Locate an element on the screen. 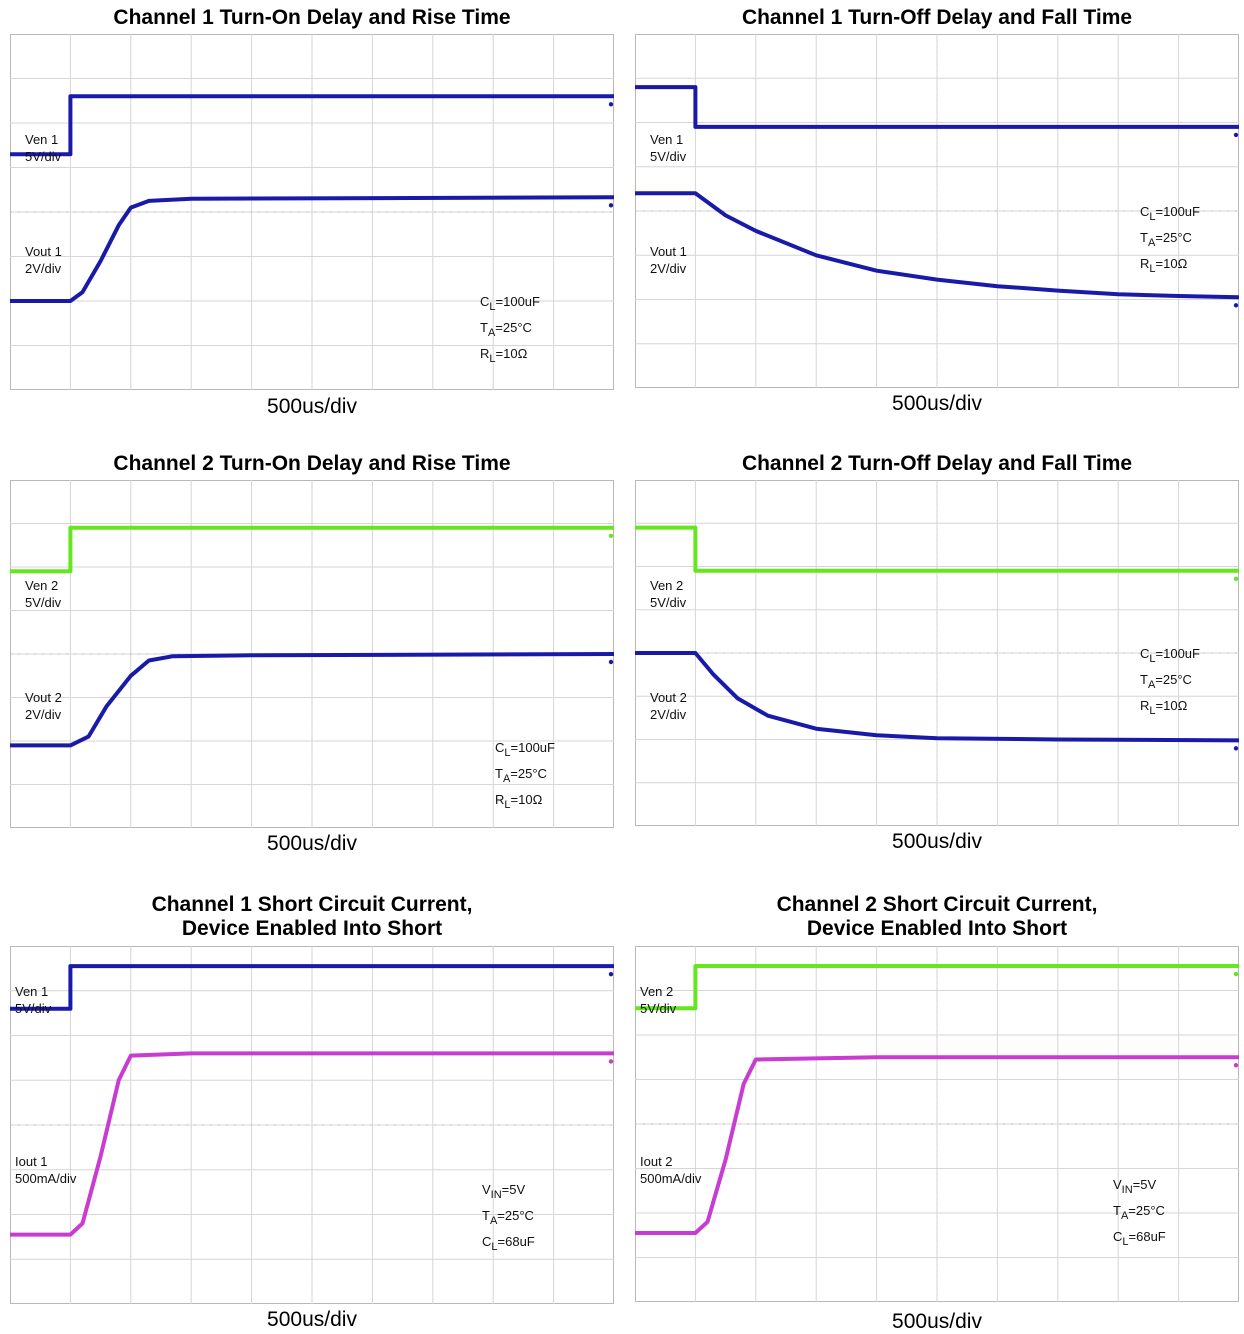  chart-title: Channel 1 Turn-On Delay and Rise Time is located at coordinates (312, 18).